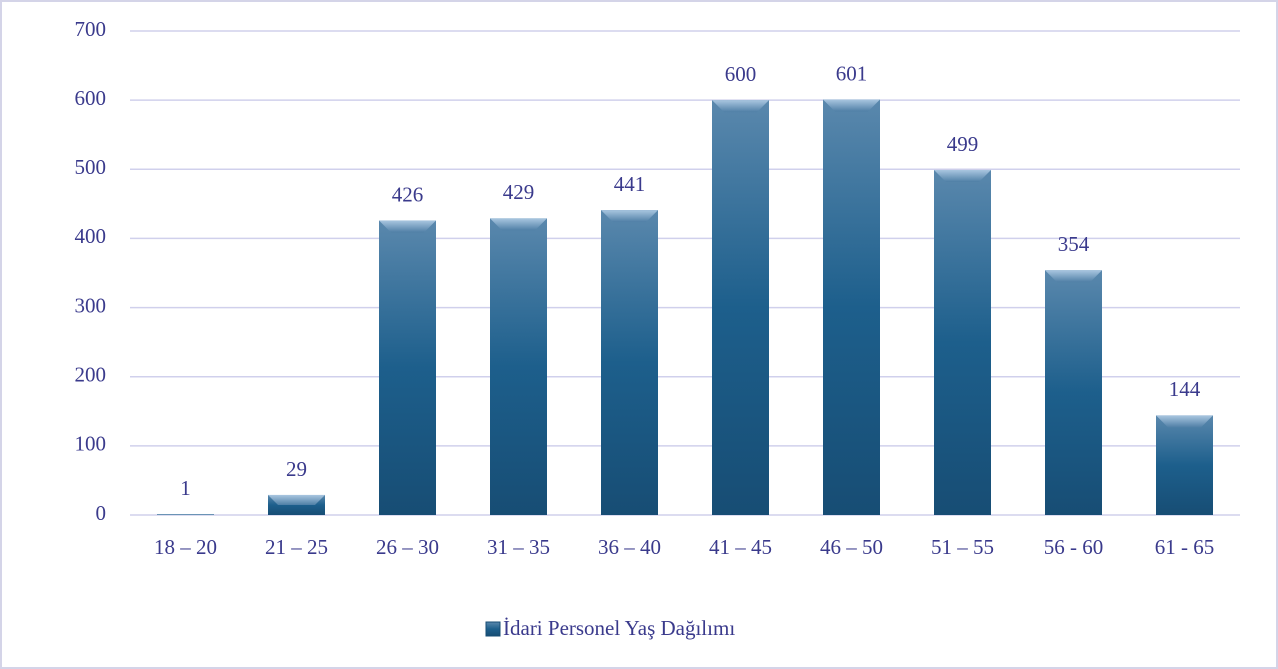 The height and width of the screenshot is (669, 1278). Describe the element at coordinates (629, 547) in the screenshot. I see `x-tick-label: 36 – 40` at that location.